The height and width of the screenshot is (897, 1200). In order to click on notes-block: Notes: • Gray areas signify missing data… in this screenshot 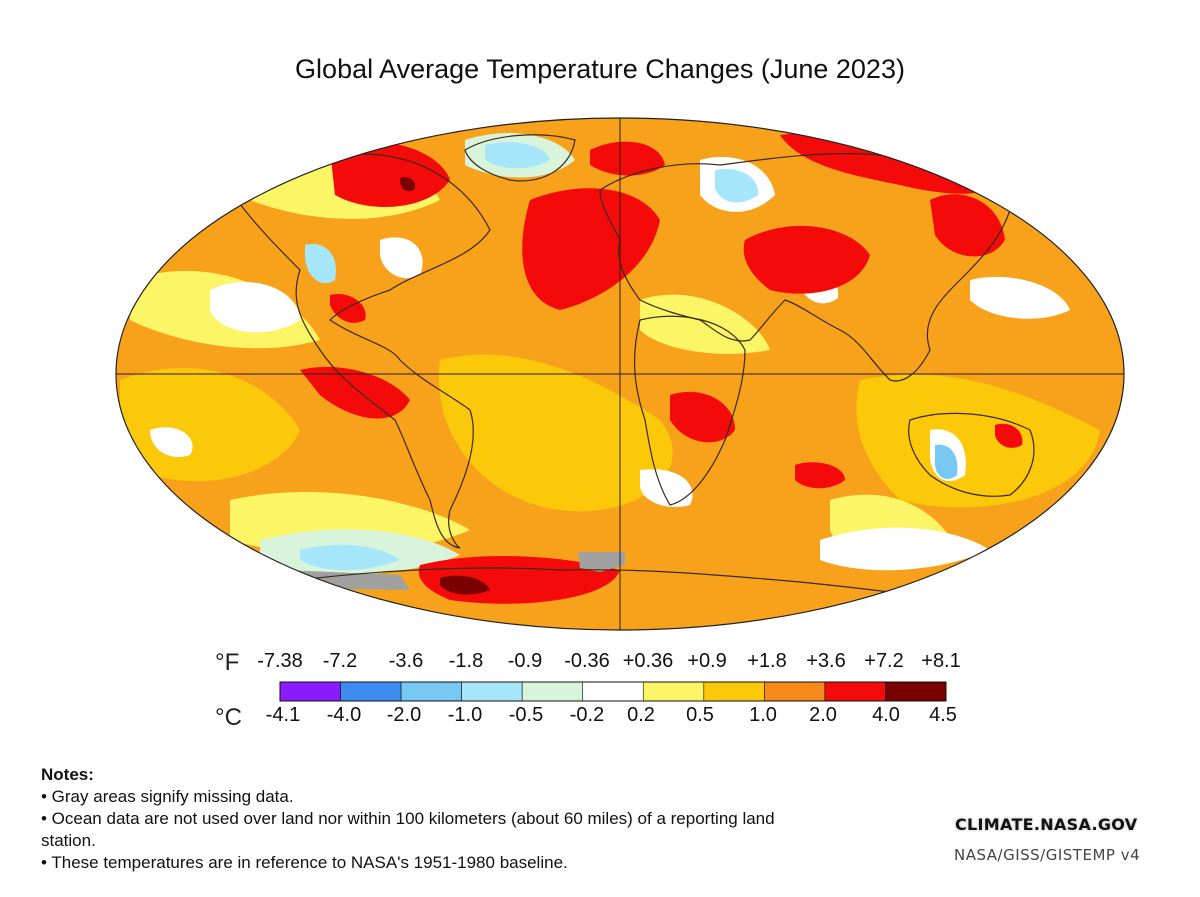, I will do `click(421, 819)`.